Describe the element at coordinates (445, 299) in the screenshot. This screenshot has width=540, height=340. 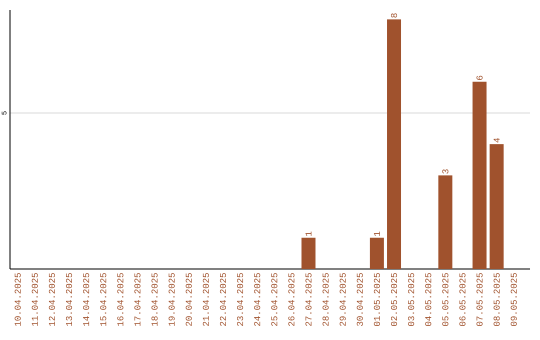
I see `x-tick-label: 05.05.2025` at that location.